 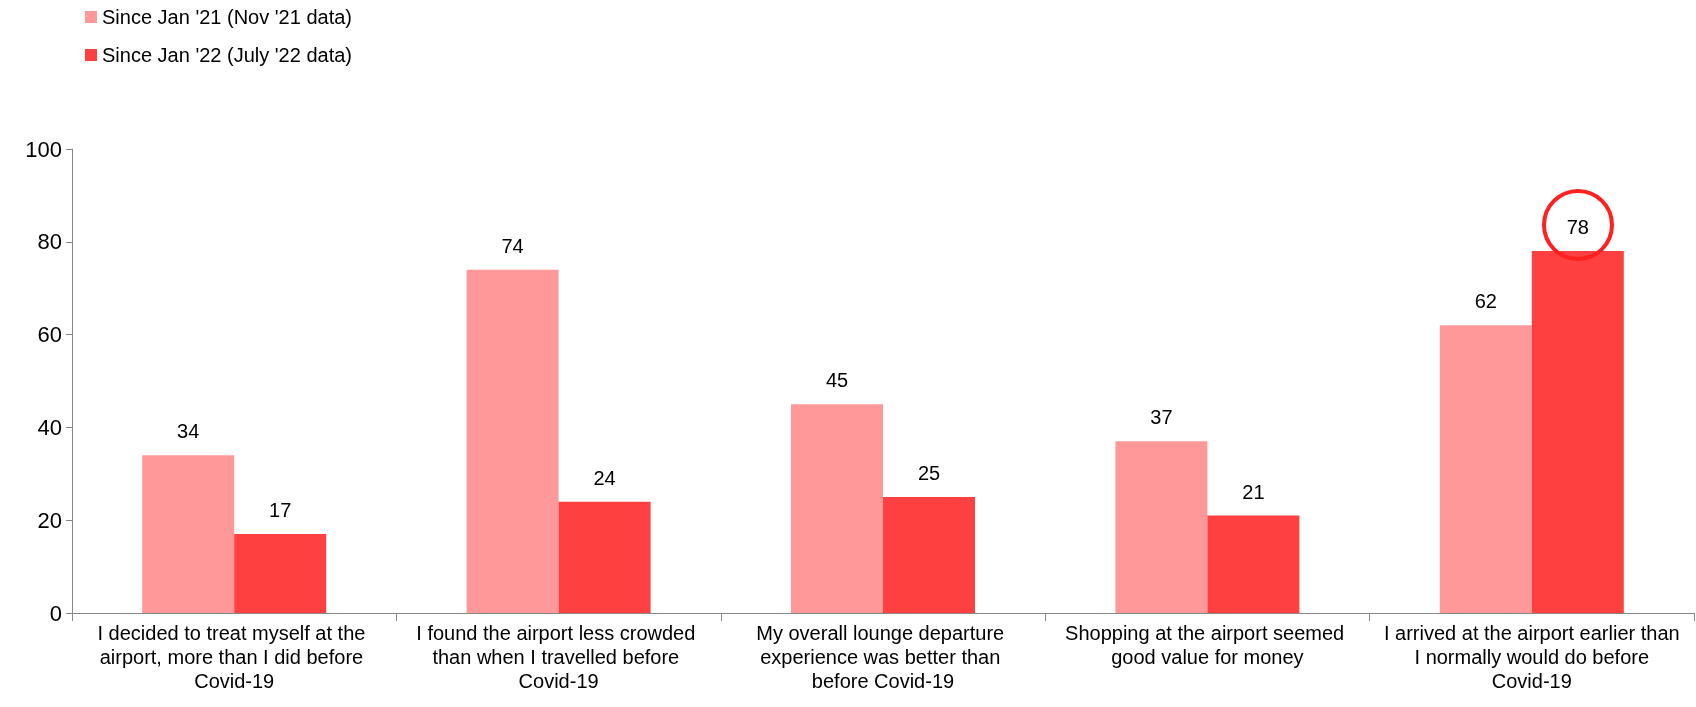 What do you see at coordinates (1253, 491) in the screenshot?
I see `data-label: 21` at bounding box center [1253, 491].